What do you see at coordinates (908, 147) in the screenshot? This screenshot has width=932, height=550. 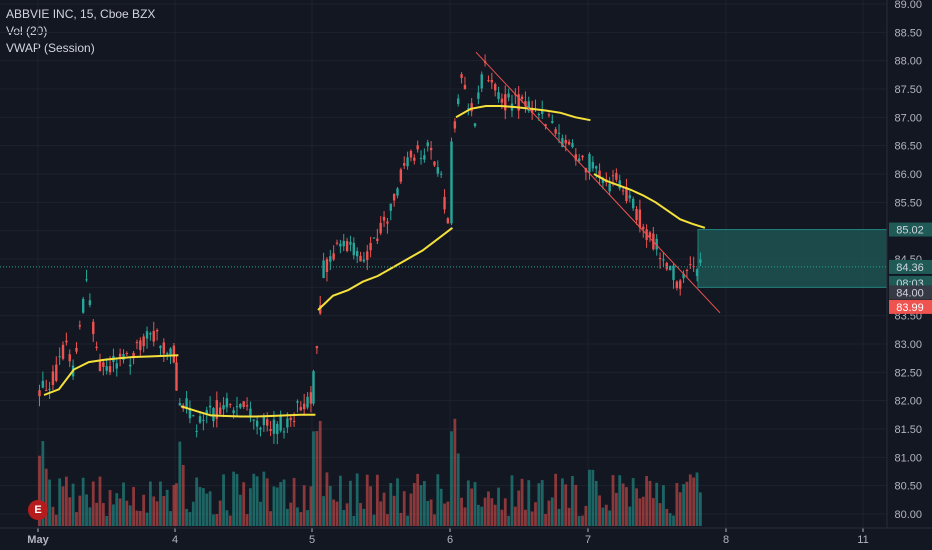 I see `price-tick-label: 86.50` at bounding box center [908, 147].